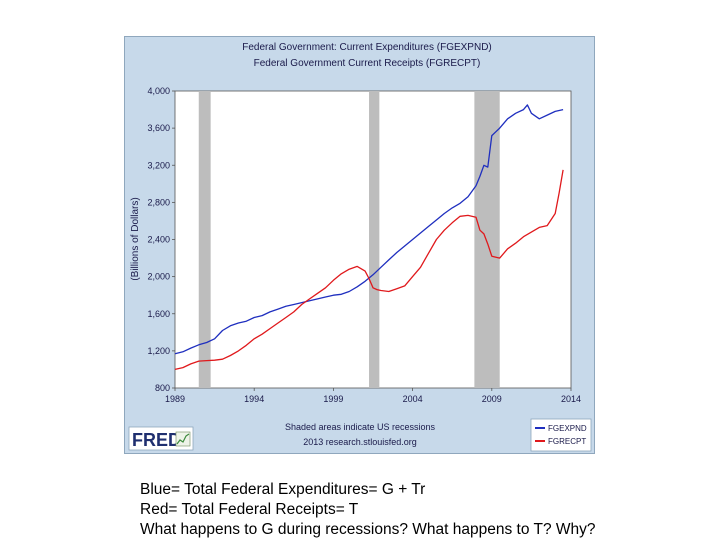  What do you see at coordinates (158, 240) in the screenshot?
I see `y-tick-label: 2,400` at bounding box center [158, 240].